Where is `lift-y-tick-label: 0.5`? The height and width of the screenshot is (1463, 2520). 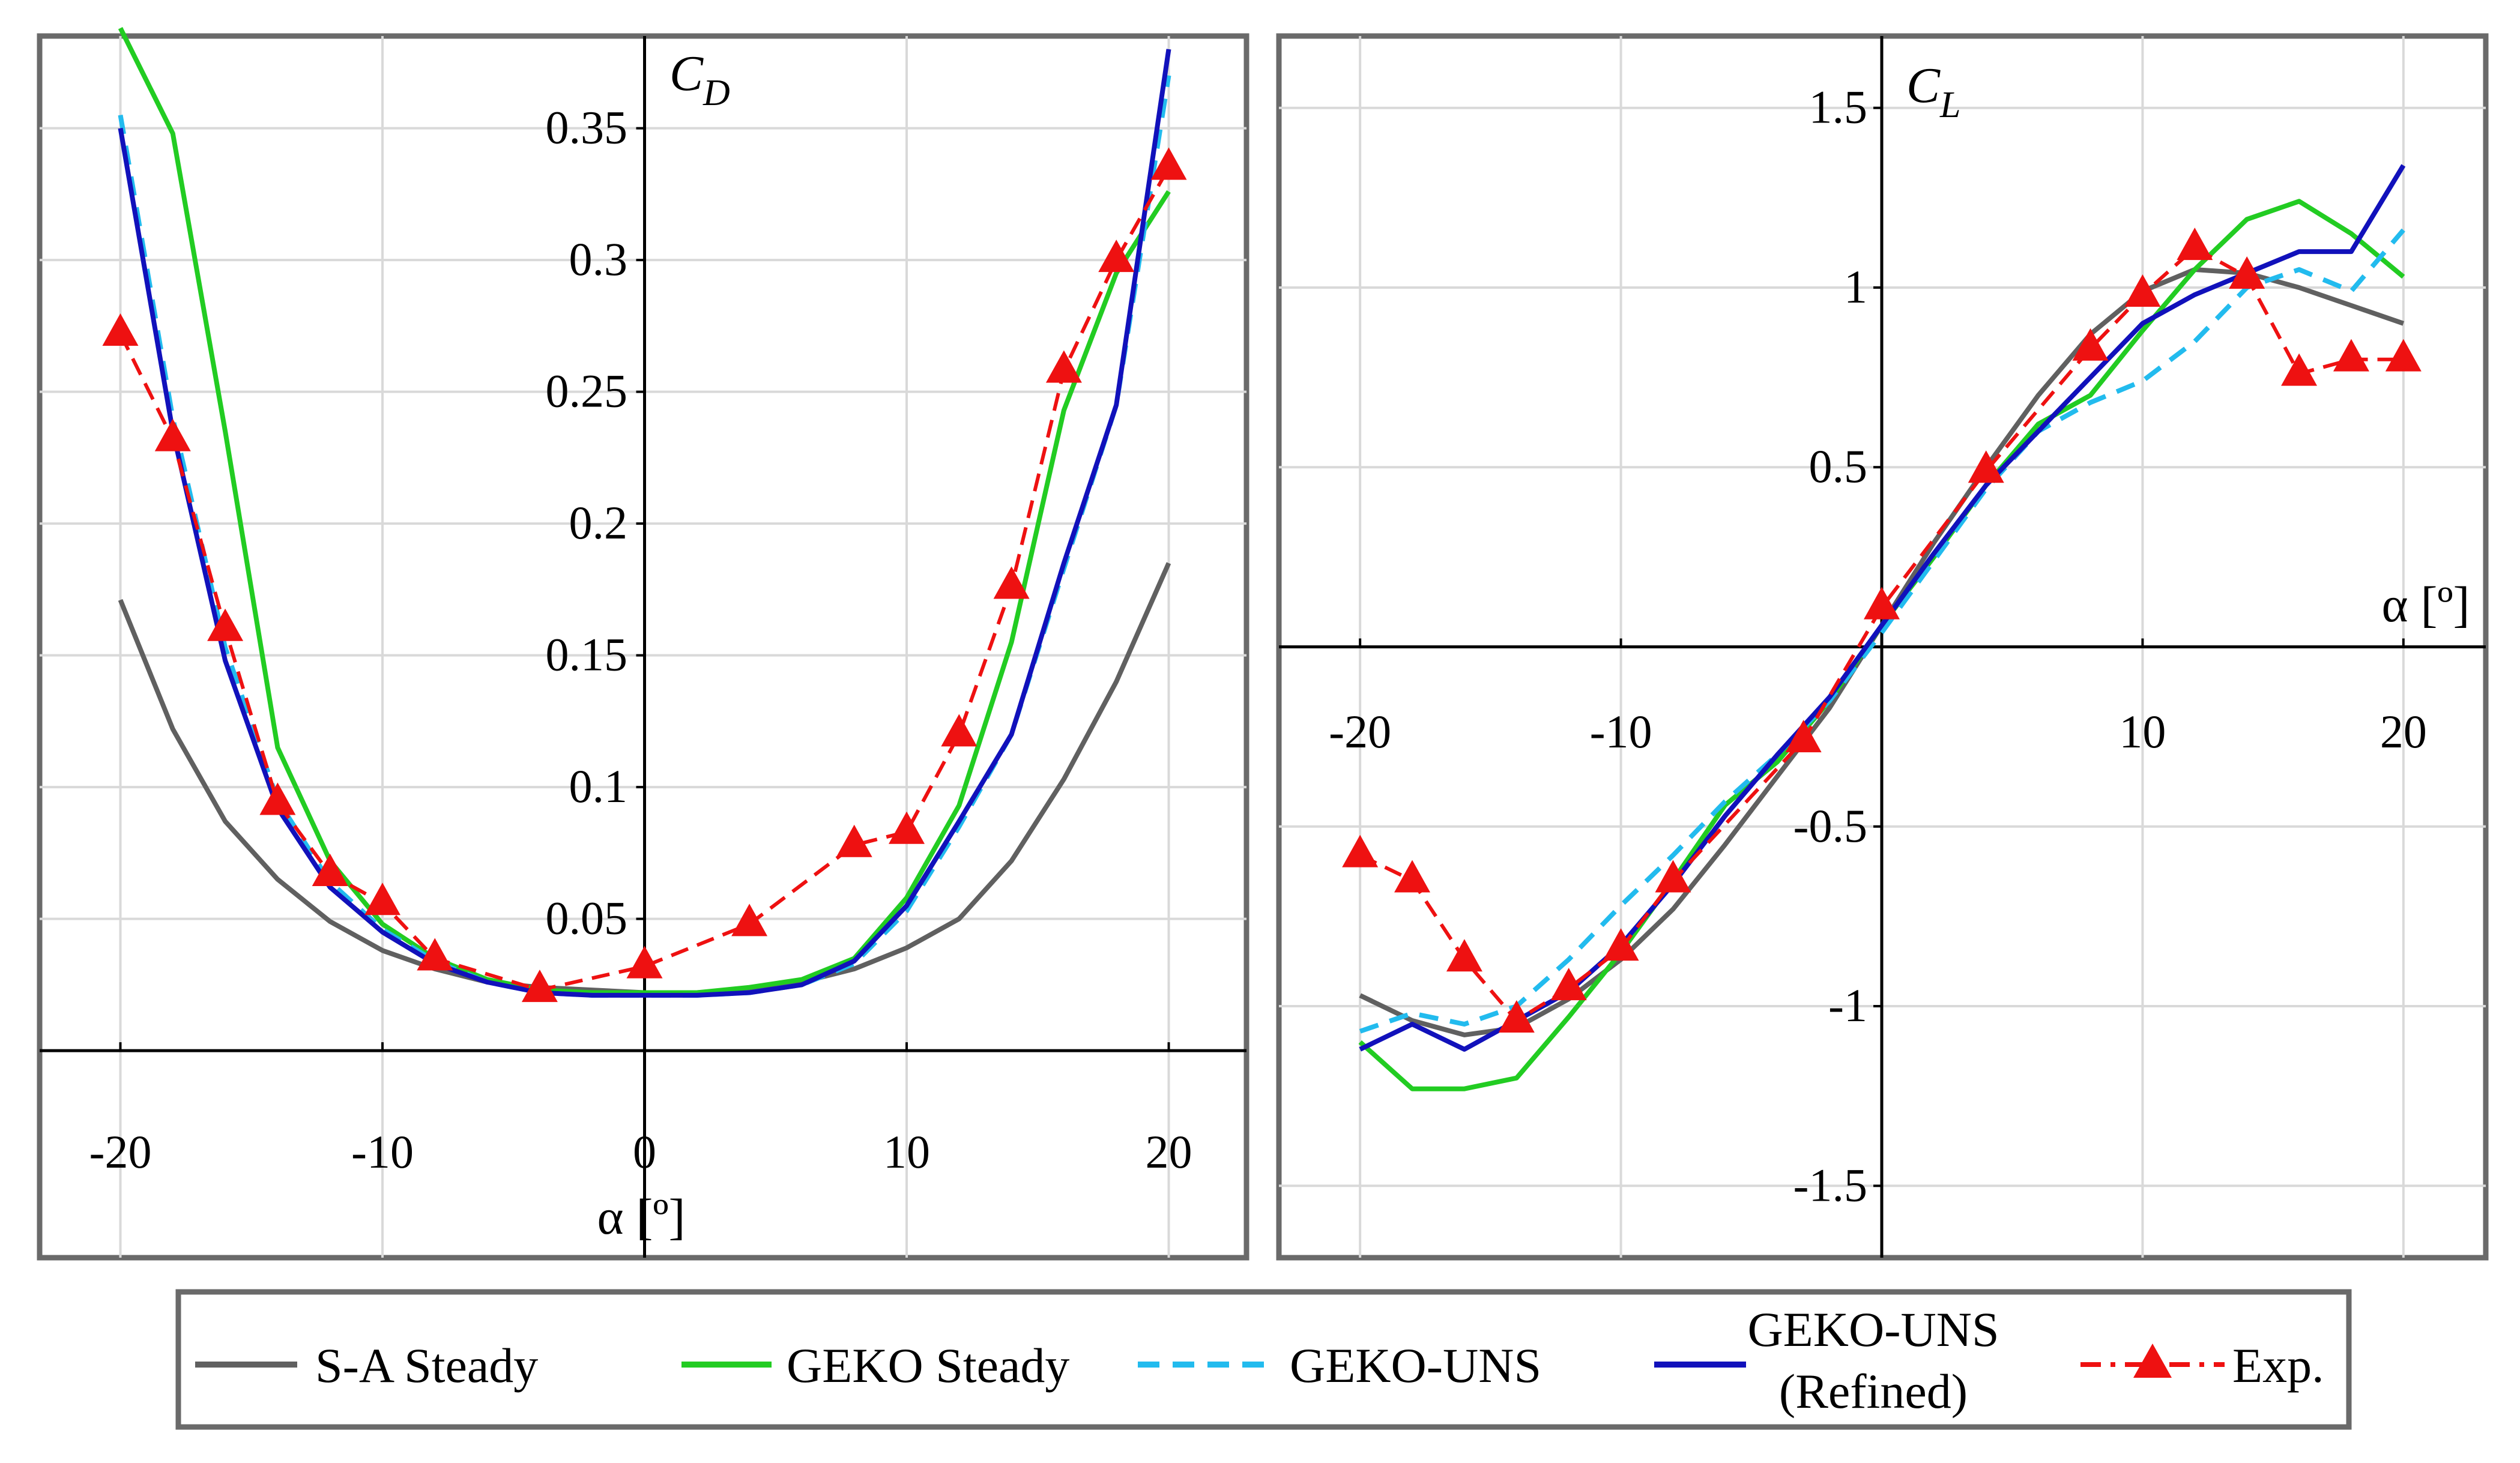 lift-y-tick-label: 0.5 is located at coordinates (1838, 466).